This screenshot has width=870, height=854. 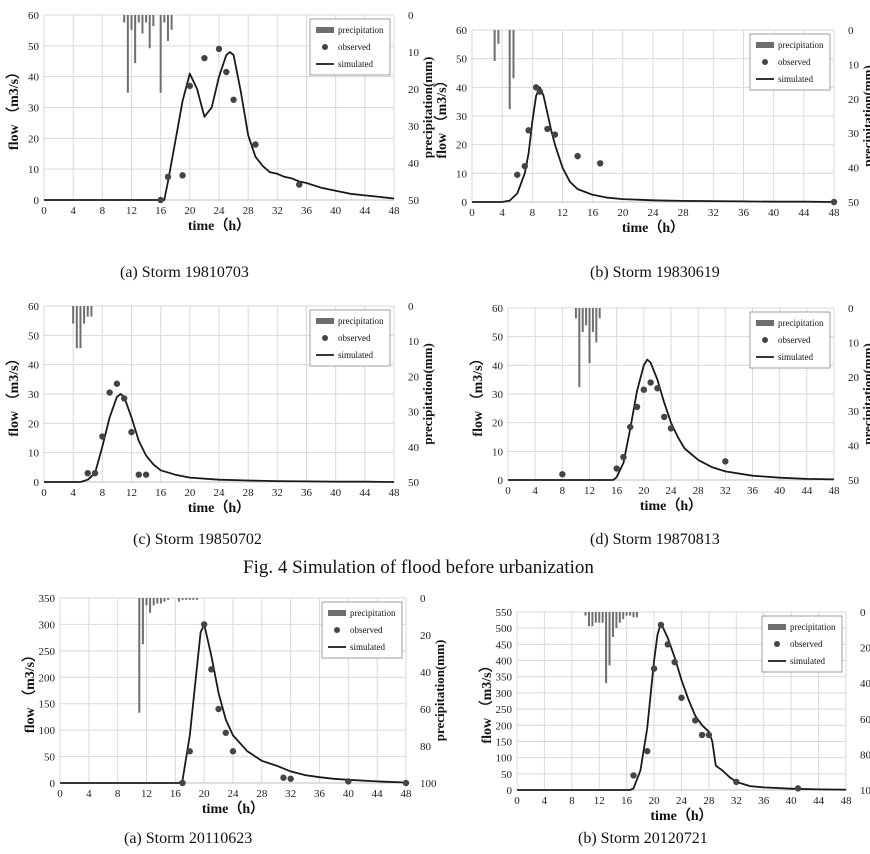 What do you see at coordinates (504, 662) in the screenshot?
I see `y-tick-label: 400` at bounding box center [504, 662].